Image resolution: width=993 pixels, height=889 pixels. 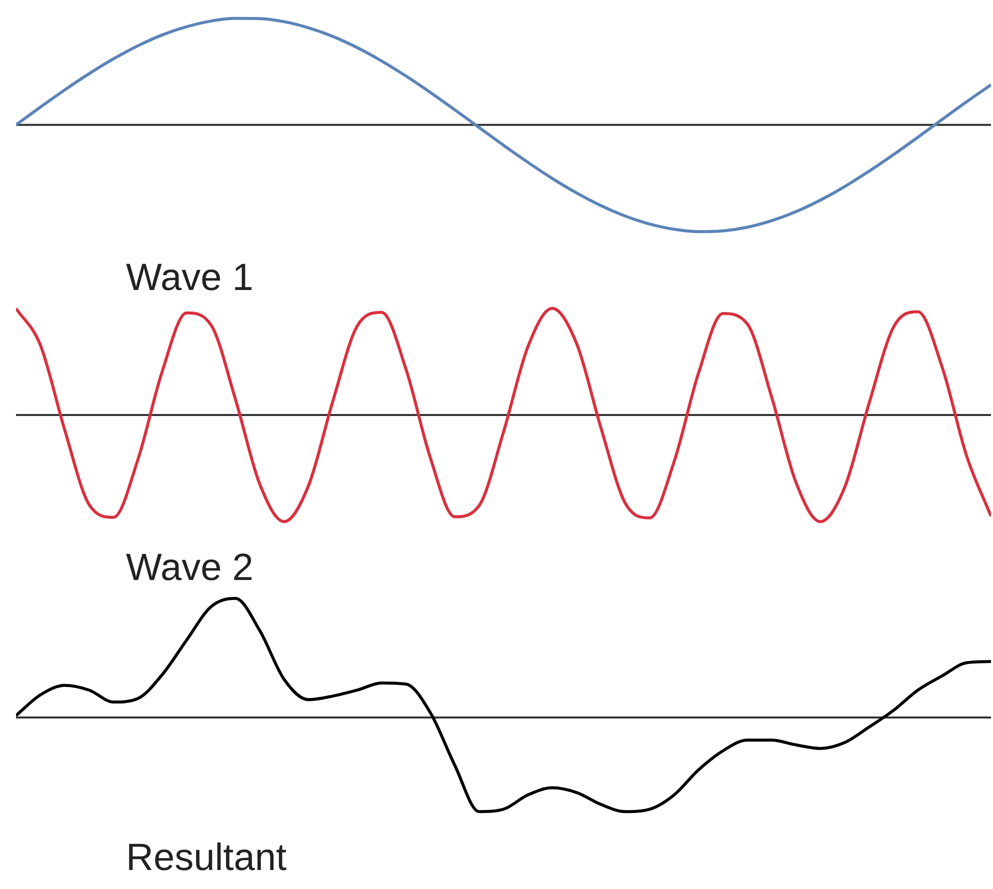 I want to click on series-label: Wave 2, so click(x=190, y=568).